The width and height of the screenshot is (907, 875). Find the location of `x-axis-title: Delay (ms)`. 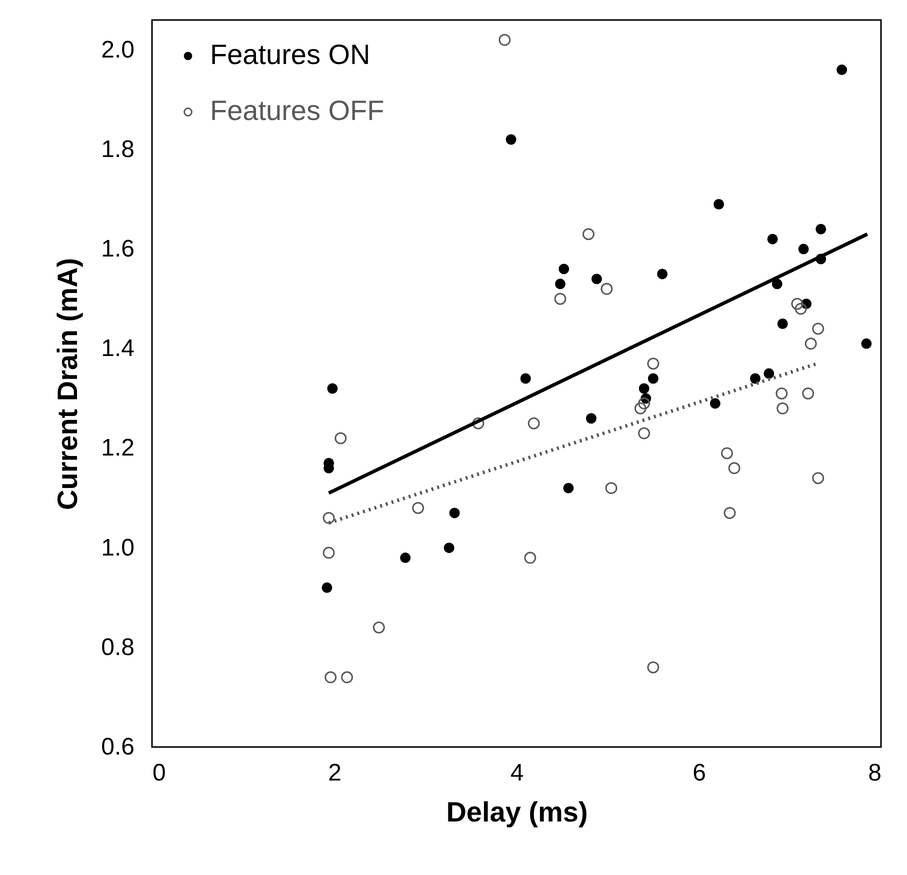

x-axis-title: Delay (ms) is located at coordinates (517, 812).